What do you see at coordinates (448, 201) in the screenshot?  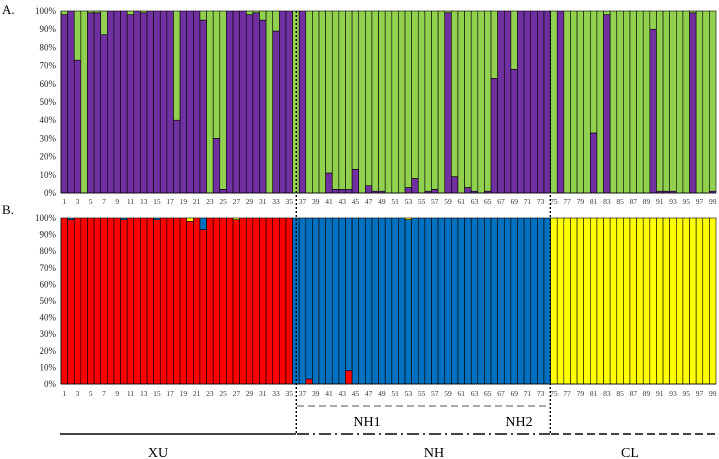 I see `x-tick-label: 59` at bounding box center [448, 201].